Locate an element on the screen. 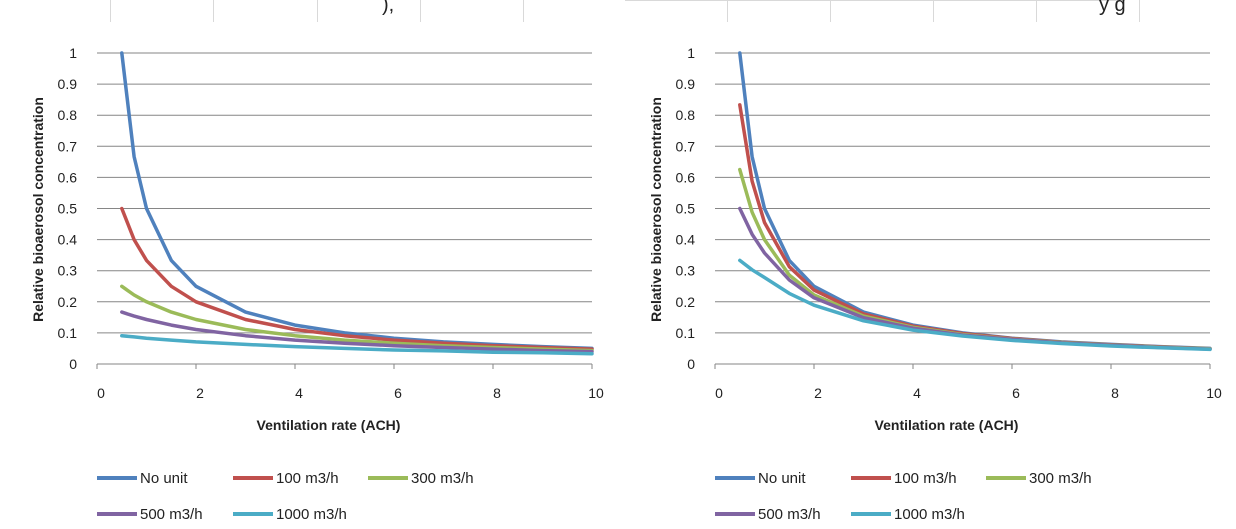 This screenshot has height=529, width=1236. clipped-text-left: ), is located at coordinates (388, 8).